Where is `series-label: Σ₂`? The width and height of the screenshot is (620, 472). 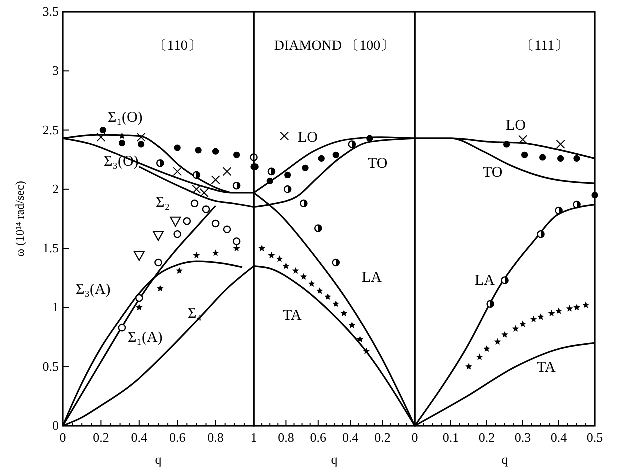
series-label: Σ₂ is located at coordinates (163, 203).